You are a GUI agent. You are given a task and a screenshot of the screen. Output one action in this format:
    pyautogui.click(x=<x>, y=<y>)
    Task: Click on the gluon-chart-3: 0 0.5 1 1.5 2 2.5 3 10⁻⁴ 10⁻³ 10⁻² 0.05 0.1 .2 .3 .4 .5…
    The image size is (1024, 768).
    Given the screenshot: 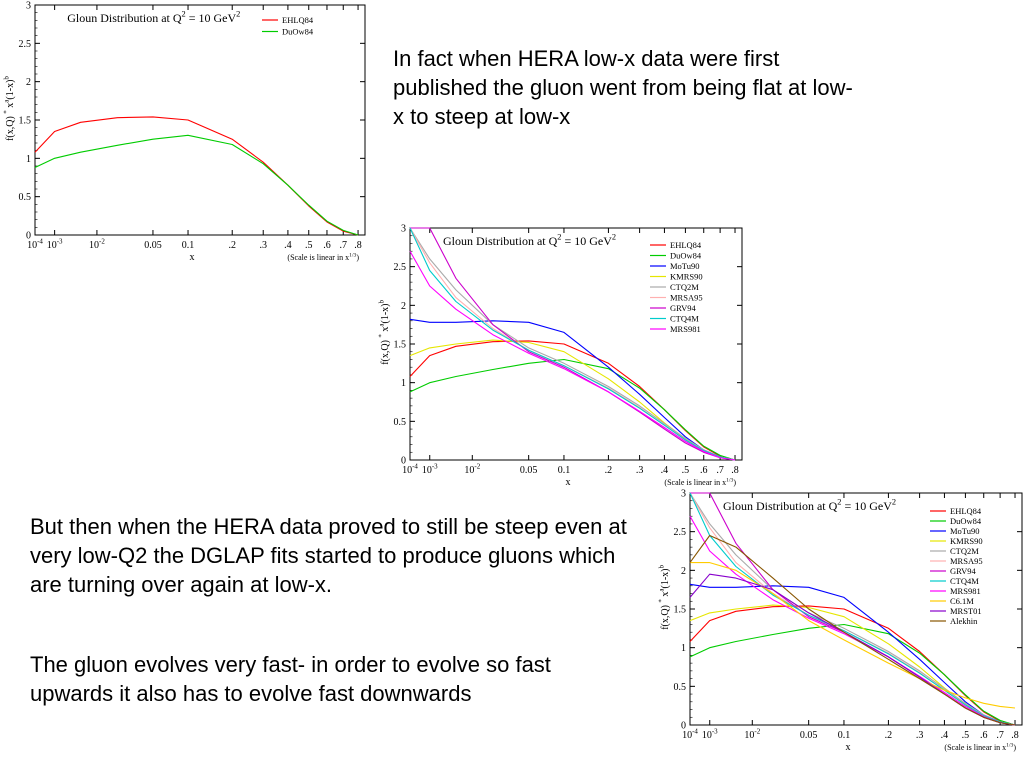 What is the action you would take?
    pyautogui.click(x=840, y=621)
    